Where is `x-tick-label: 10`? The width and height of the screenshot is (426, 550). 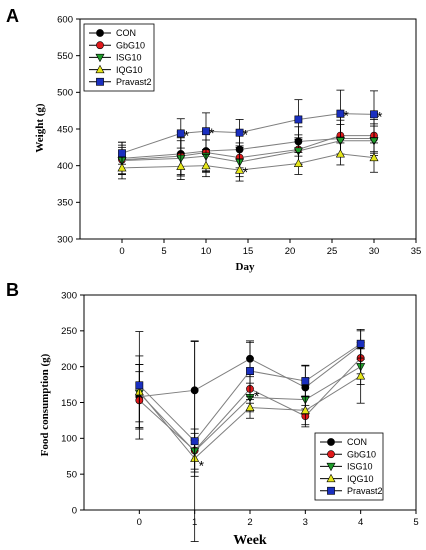 x-tick-label: 10 is located at coordinates (206, 251).